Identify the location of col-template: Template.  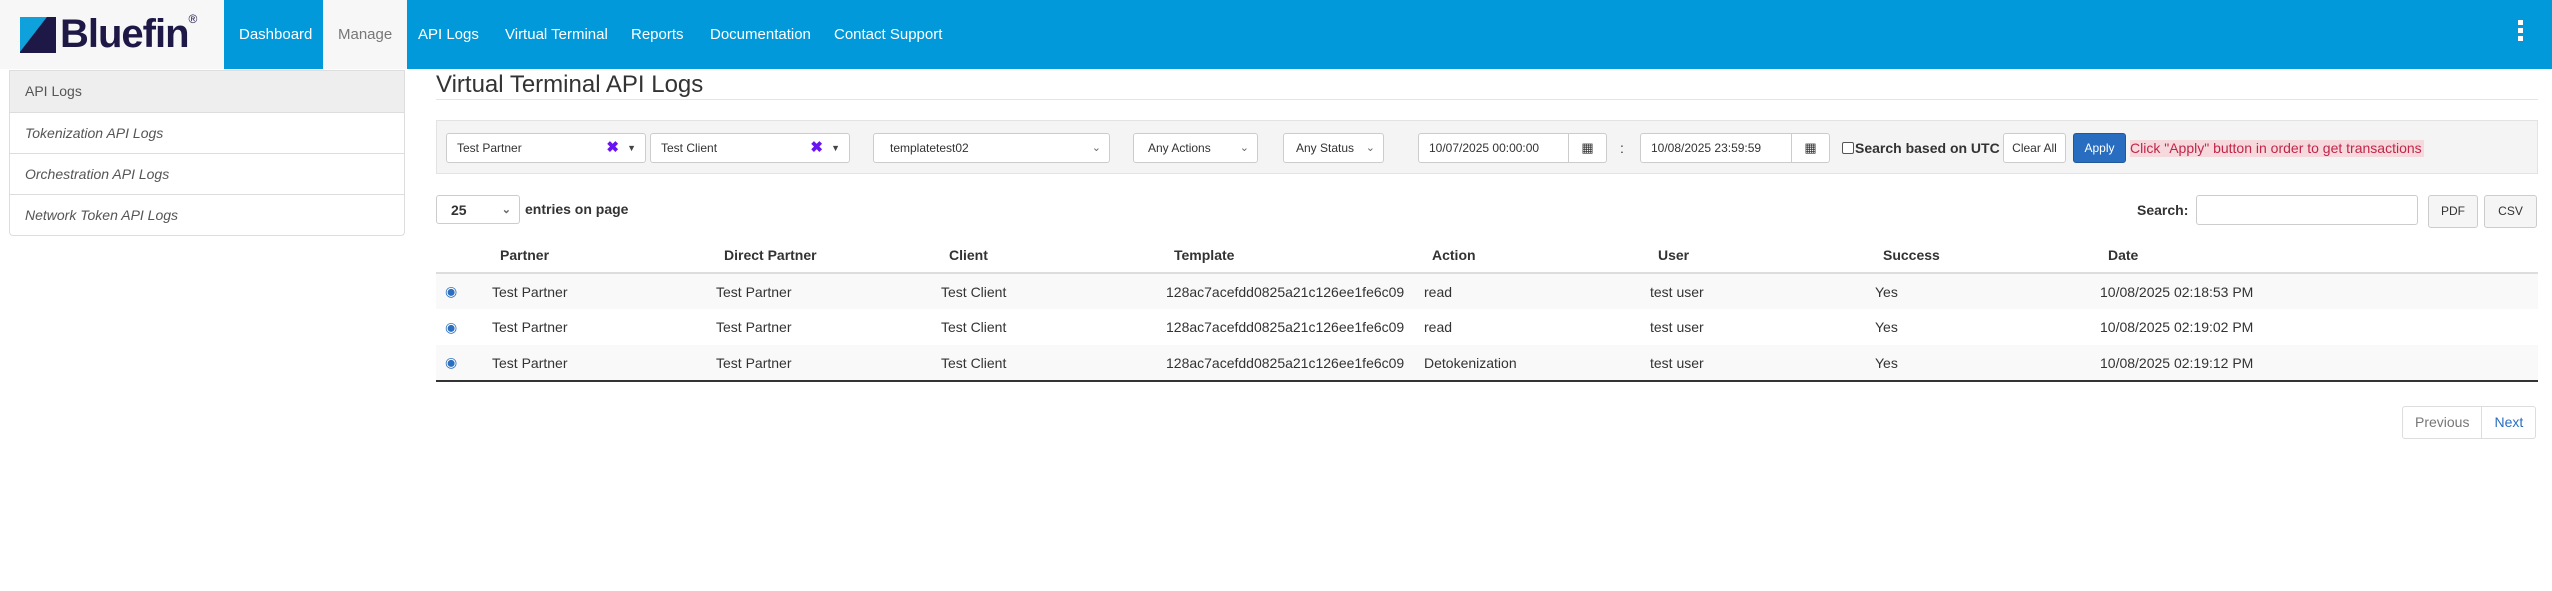
(1295, 256).